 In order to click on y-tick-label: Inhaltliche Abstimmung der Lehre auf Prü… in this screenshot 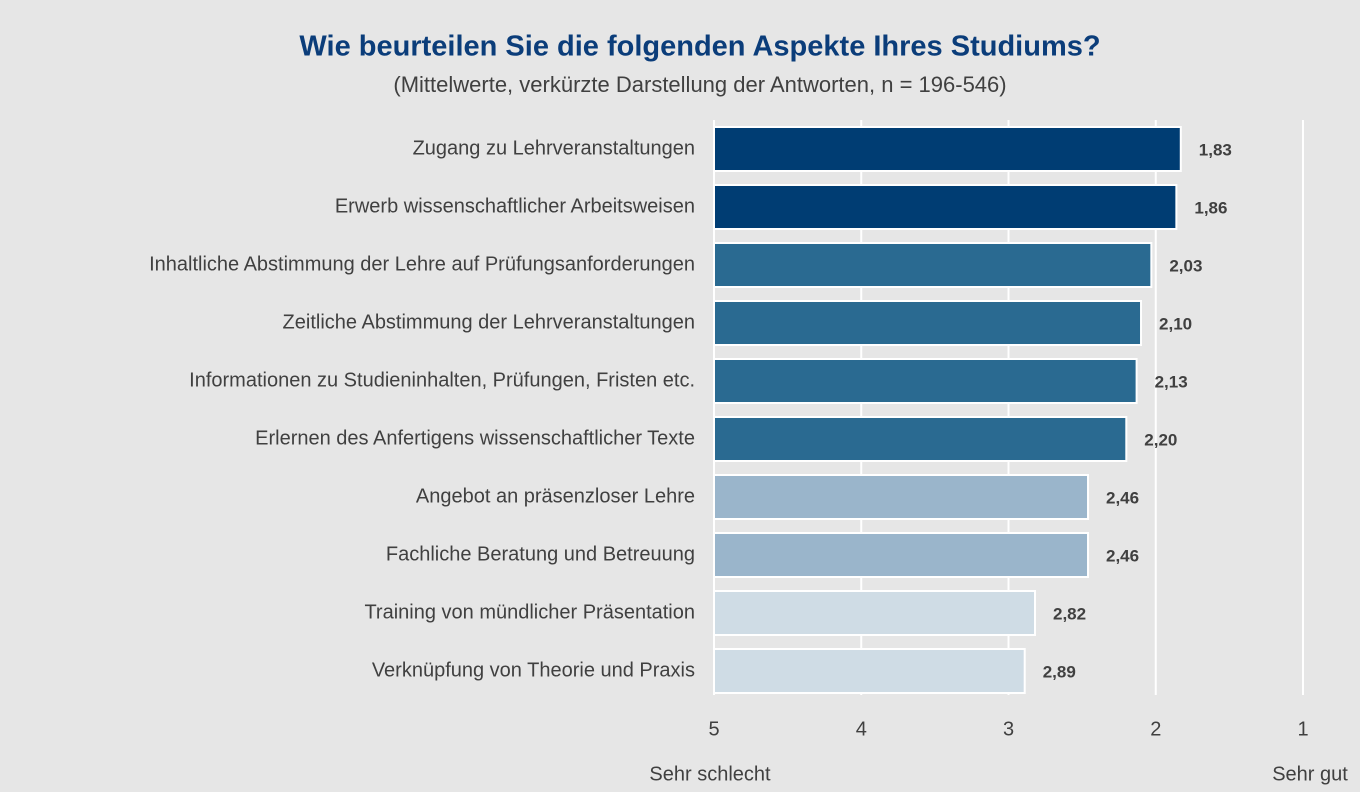, I will do `click(422, 264)`.